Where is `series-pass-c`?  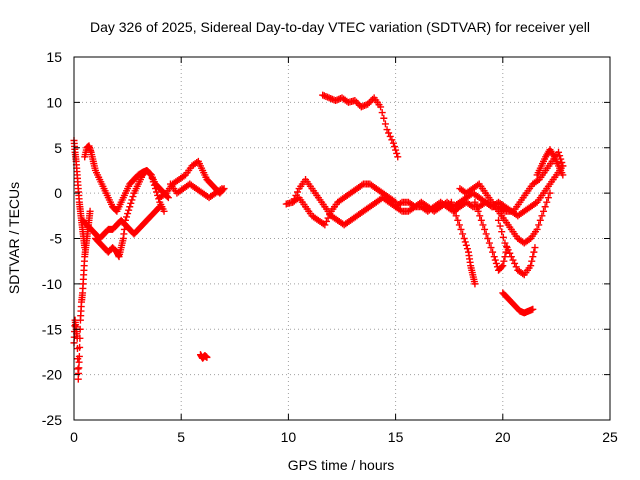 series-pass-c is located at coordinates (129, 213).